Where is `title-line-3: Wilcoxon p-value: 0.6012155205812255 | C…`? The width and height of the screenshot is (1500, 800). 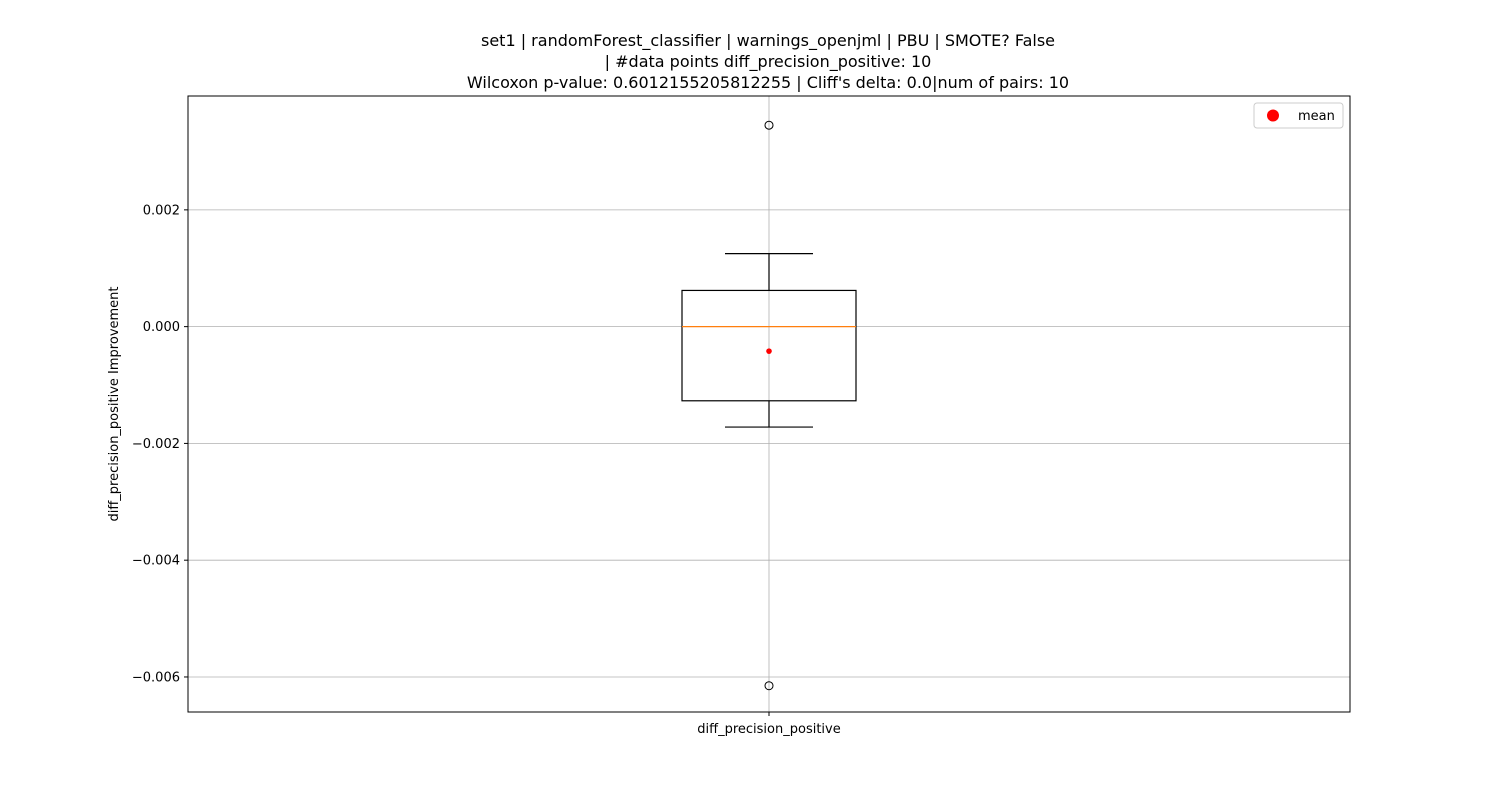 title-line-3: Wilcoxon p-value: 0.6012155205812255 | C… is located at coordinates (768, 82).